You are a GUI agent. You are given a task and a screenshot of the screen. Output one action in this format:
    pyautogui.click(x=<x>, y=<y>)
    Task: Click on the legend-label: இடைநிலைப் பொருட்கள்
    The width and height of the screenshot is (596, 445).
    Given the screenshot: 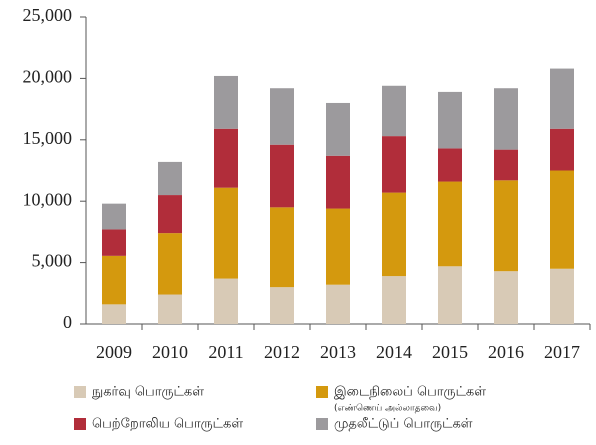 What is the action you would take?
    pyautogui.click(x=410, y=392)
    